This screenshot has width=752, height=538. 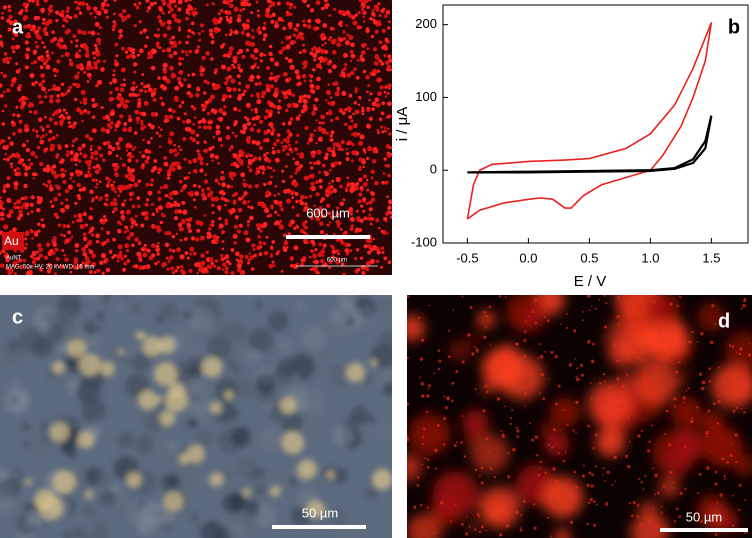 I want to click on x-tick-label: 0.5, so click(x=589, y=257).